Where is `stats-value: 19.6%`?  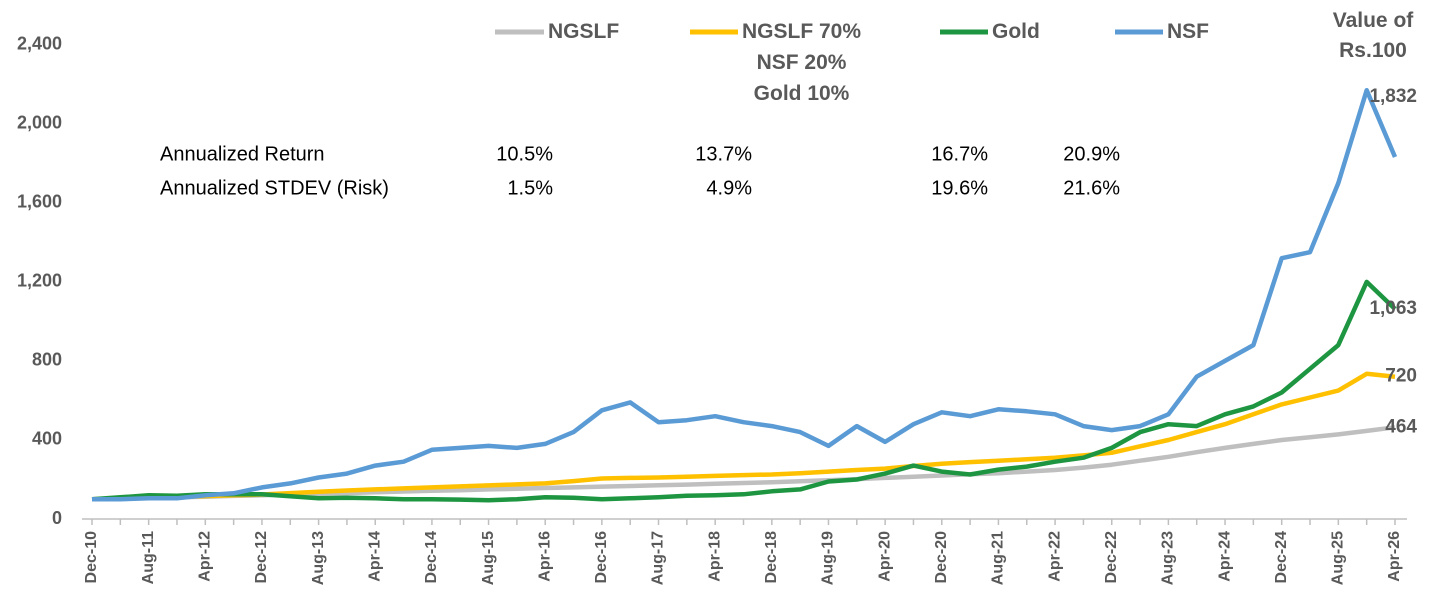
stats-value: 19.6% is located at coordinates (959, 188).